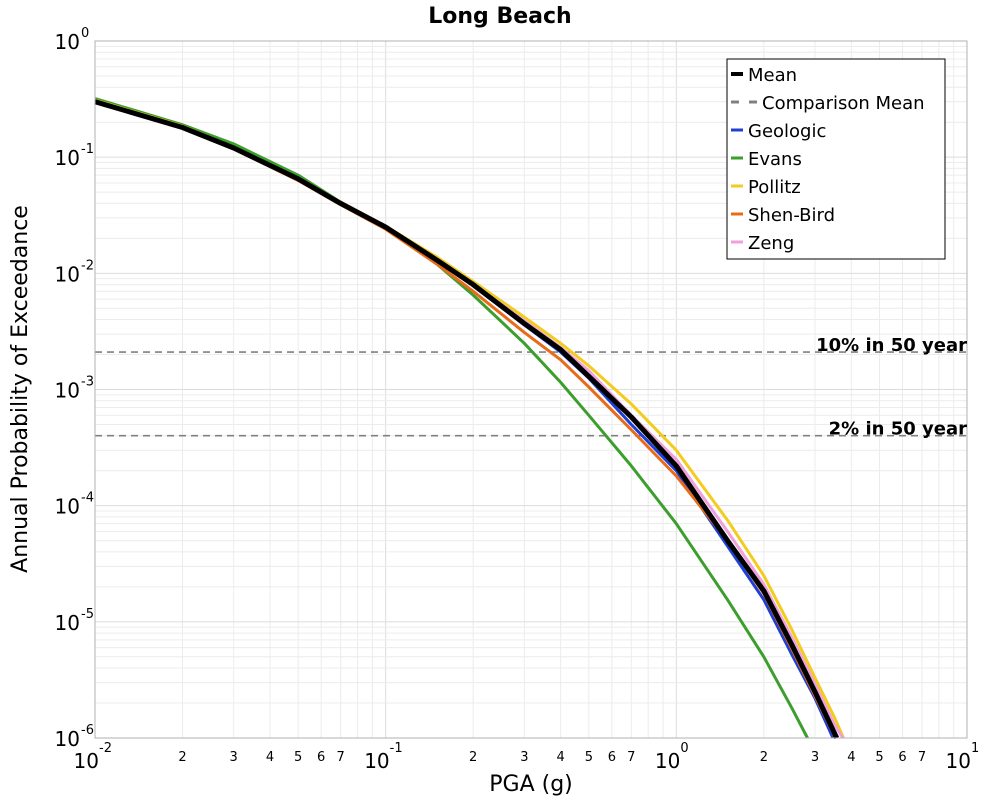 This screenshot has height=800, width=1000. Describe the element at coordinates (87, 149) in the screenshot. I see `y-tick-exponent: -1` at that location.